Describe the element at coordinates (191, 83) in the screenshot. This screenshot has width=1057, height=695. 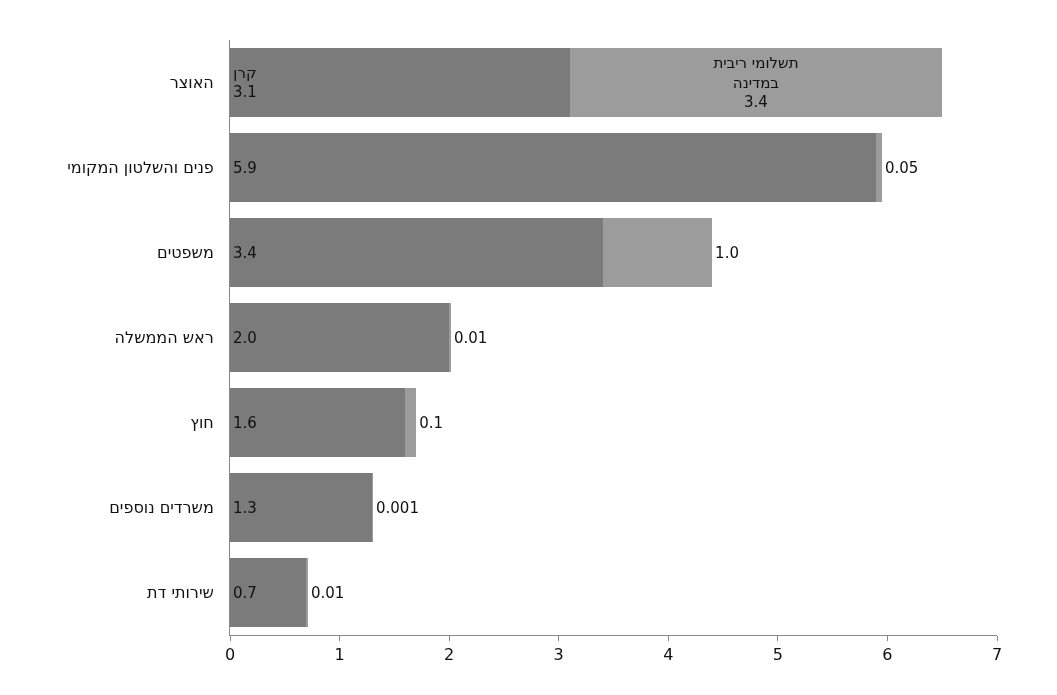
I see `y-tick-label: האוצר` at that location.